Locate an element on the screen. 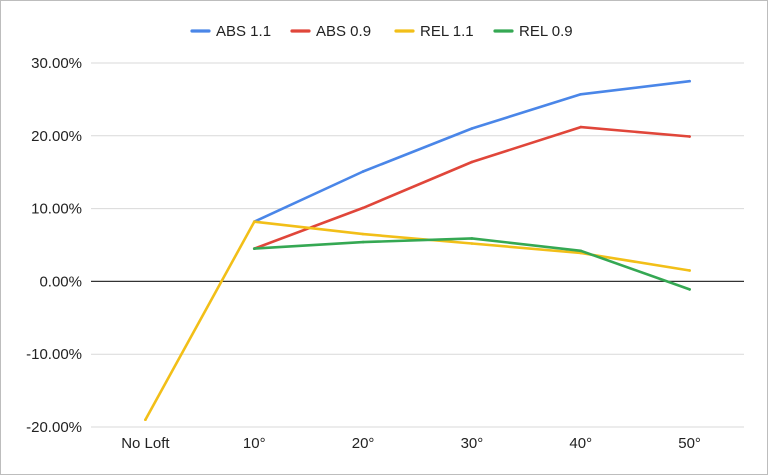  x-tick-label: No Loft is located at coordinates (145, 443).